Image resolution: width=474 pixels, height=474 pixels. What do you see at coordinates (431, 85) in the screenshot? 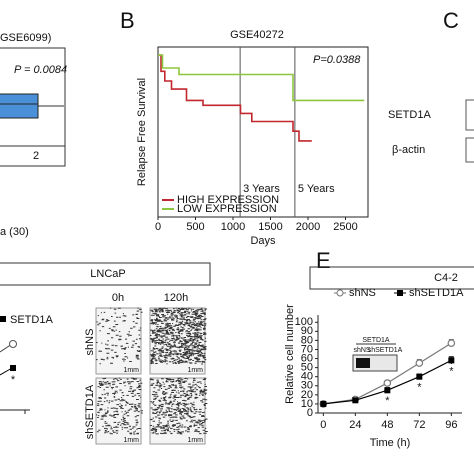
I see `panel-c: C SETD1A β-actin` at bounding box center [431, 85].